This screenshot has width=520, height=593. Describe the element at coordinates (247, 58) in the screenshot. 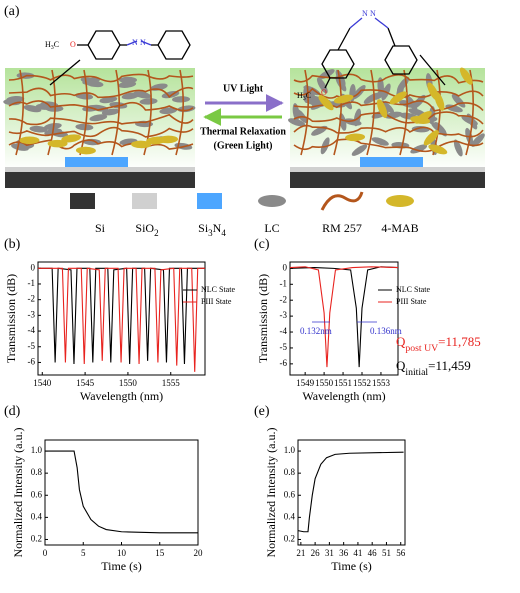

I see `molecule` at that location.